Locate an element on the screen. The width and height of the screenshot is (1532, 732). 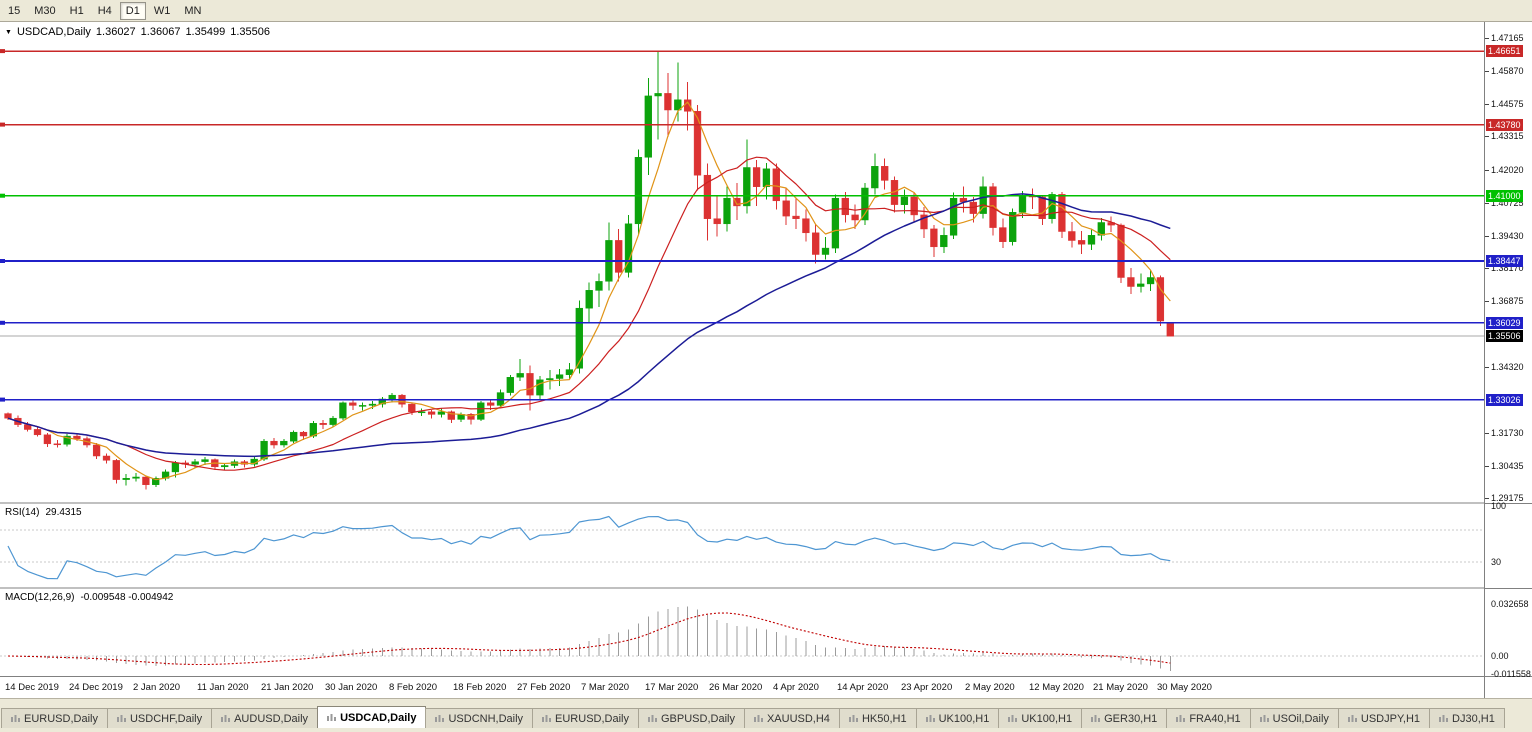
price-axis-tick: 1.30435 is located at coordinates (1507, 466).